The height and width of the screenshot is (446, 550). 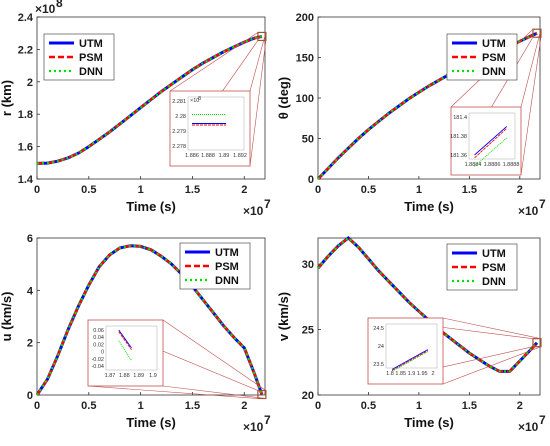 I want to click on inset-axes, so click(x=492, y=136).